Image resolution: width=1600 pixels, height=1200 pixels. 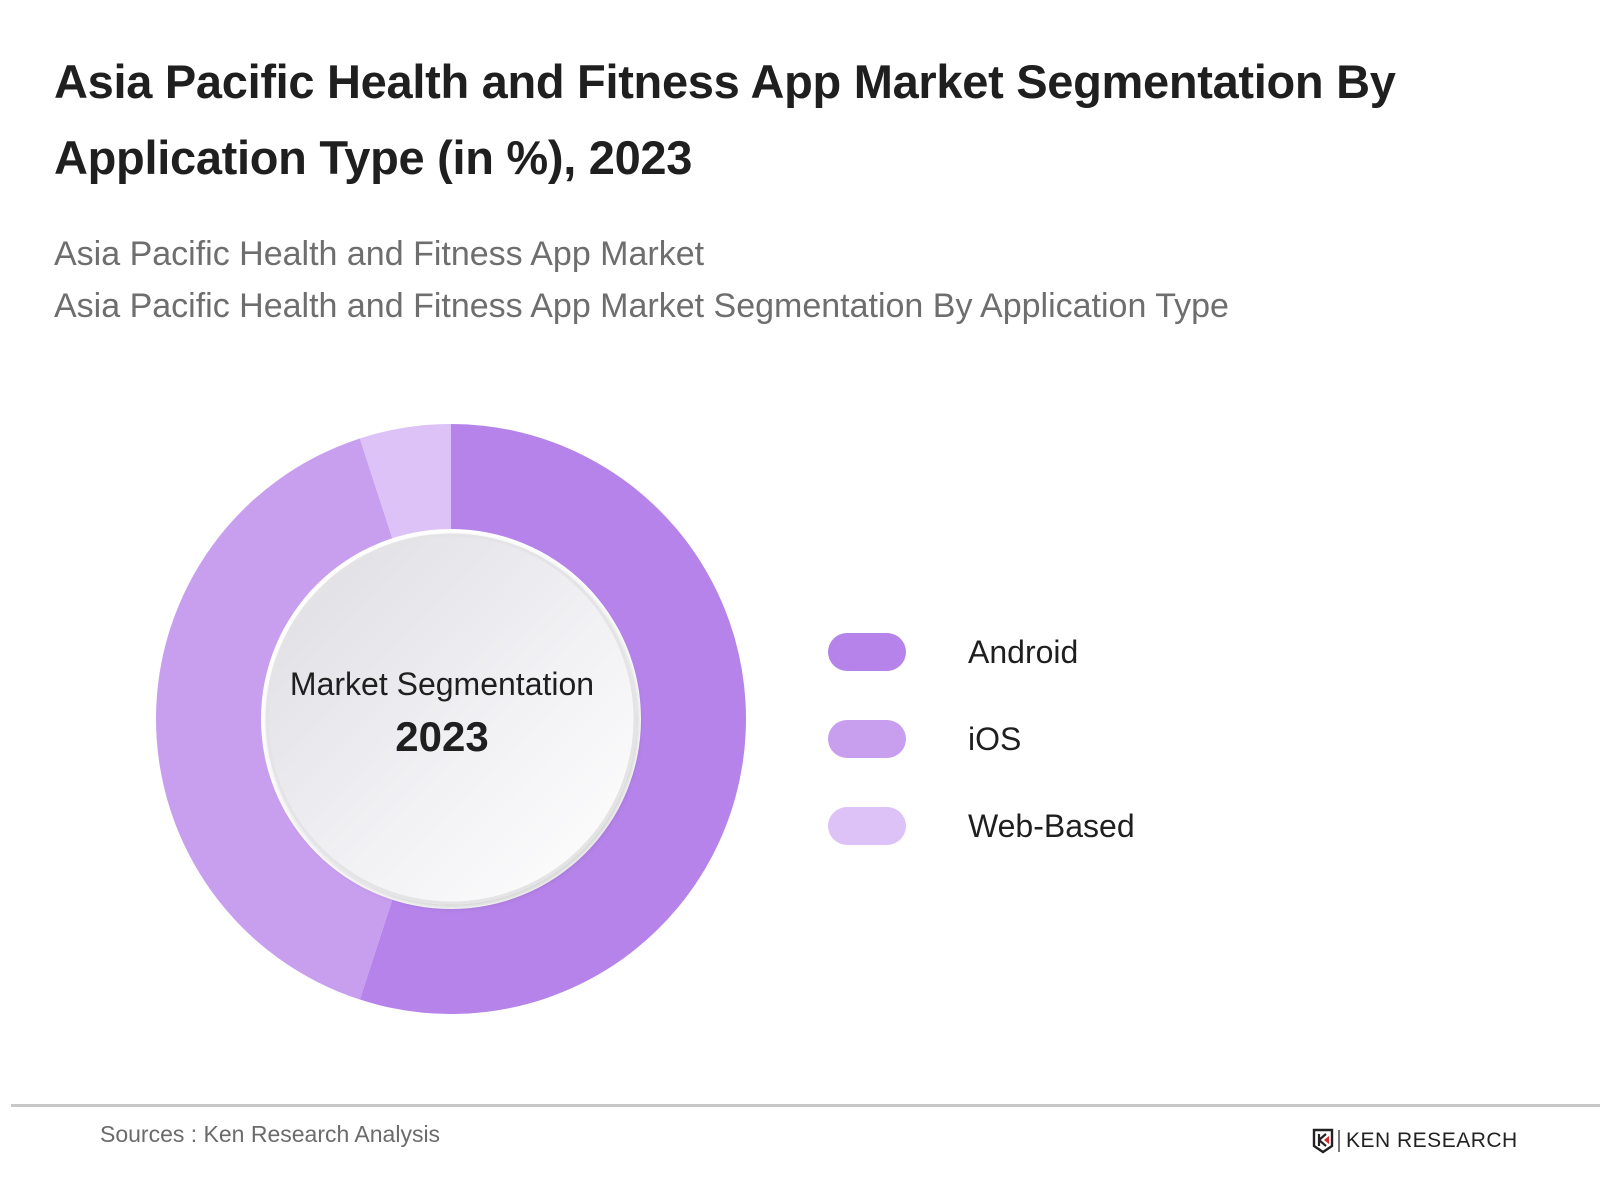 I want to click on legend-label-web-based: Web-Based, so click(x=1051, y=825).